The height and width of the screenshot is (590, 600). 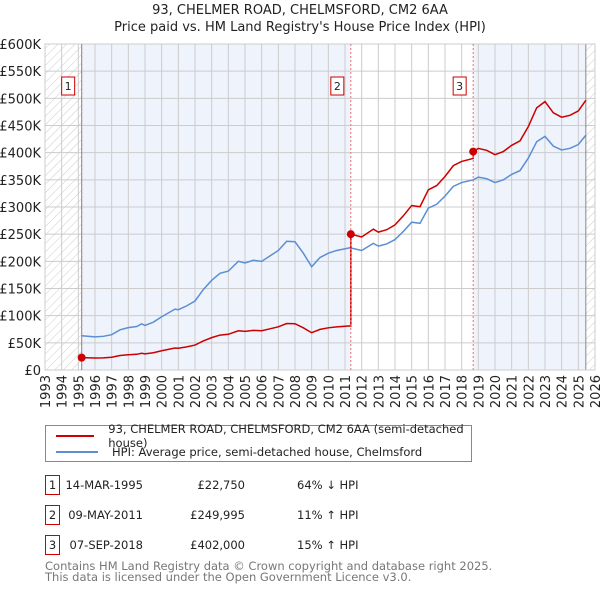 I want to click on x-tick-label: 2023, so click(x=546, y=391).